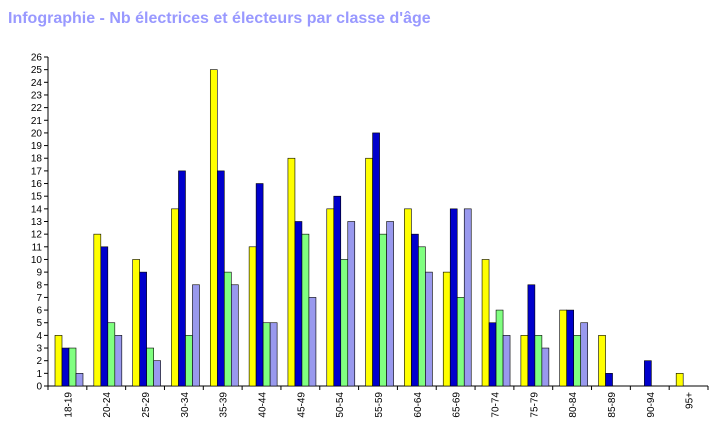  I want to click on x-tick-label: 45-49, so click(301, 405).